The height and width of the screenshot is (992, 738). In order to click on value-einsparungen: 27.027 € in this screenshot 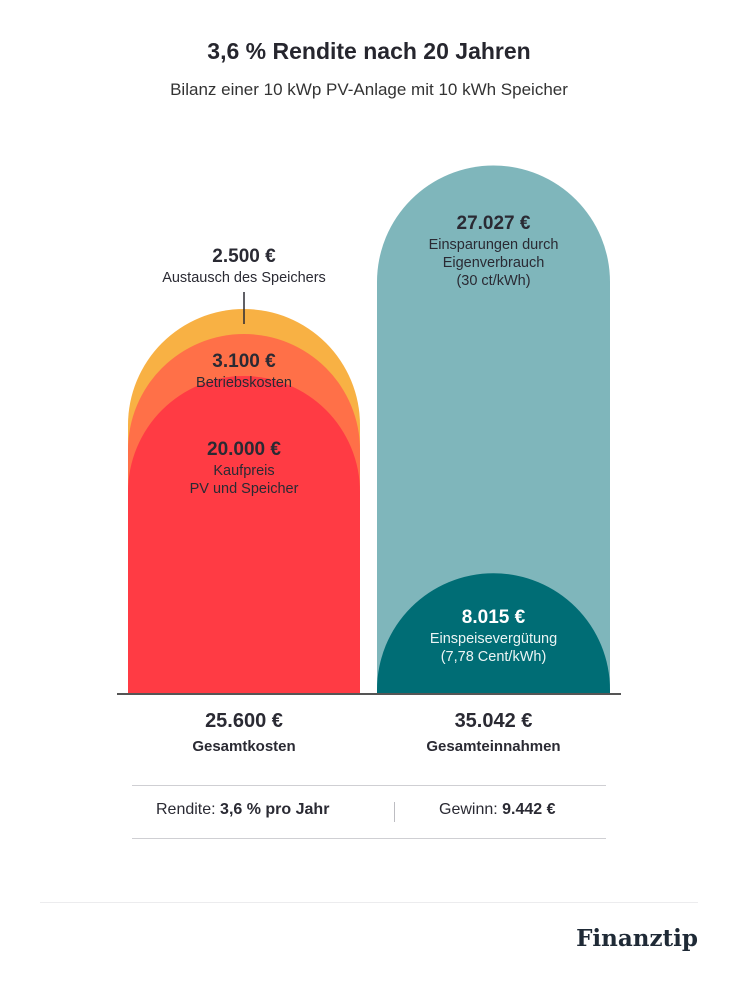, I will do `click(493, 223)`.